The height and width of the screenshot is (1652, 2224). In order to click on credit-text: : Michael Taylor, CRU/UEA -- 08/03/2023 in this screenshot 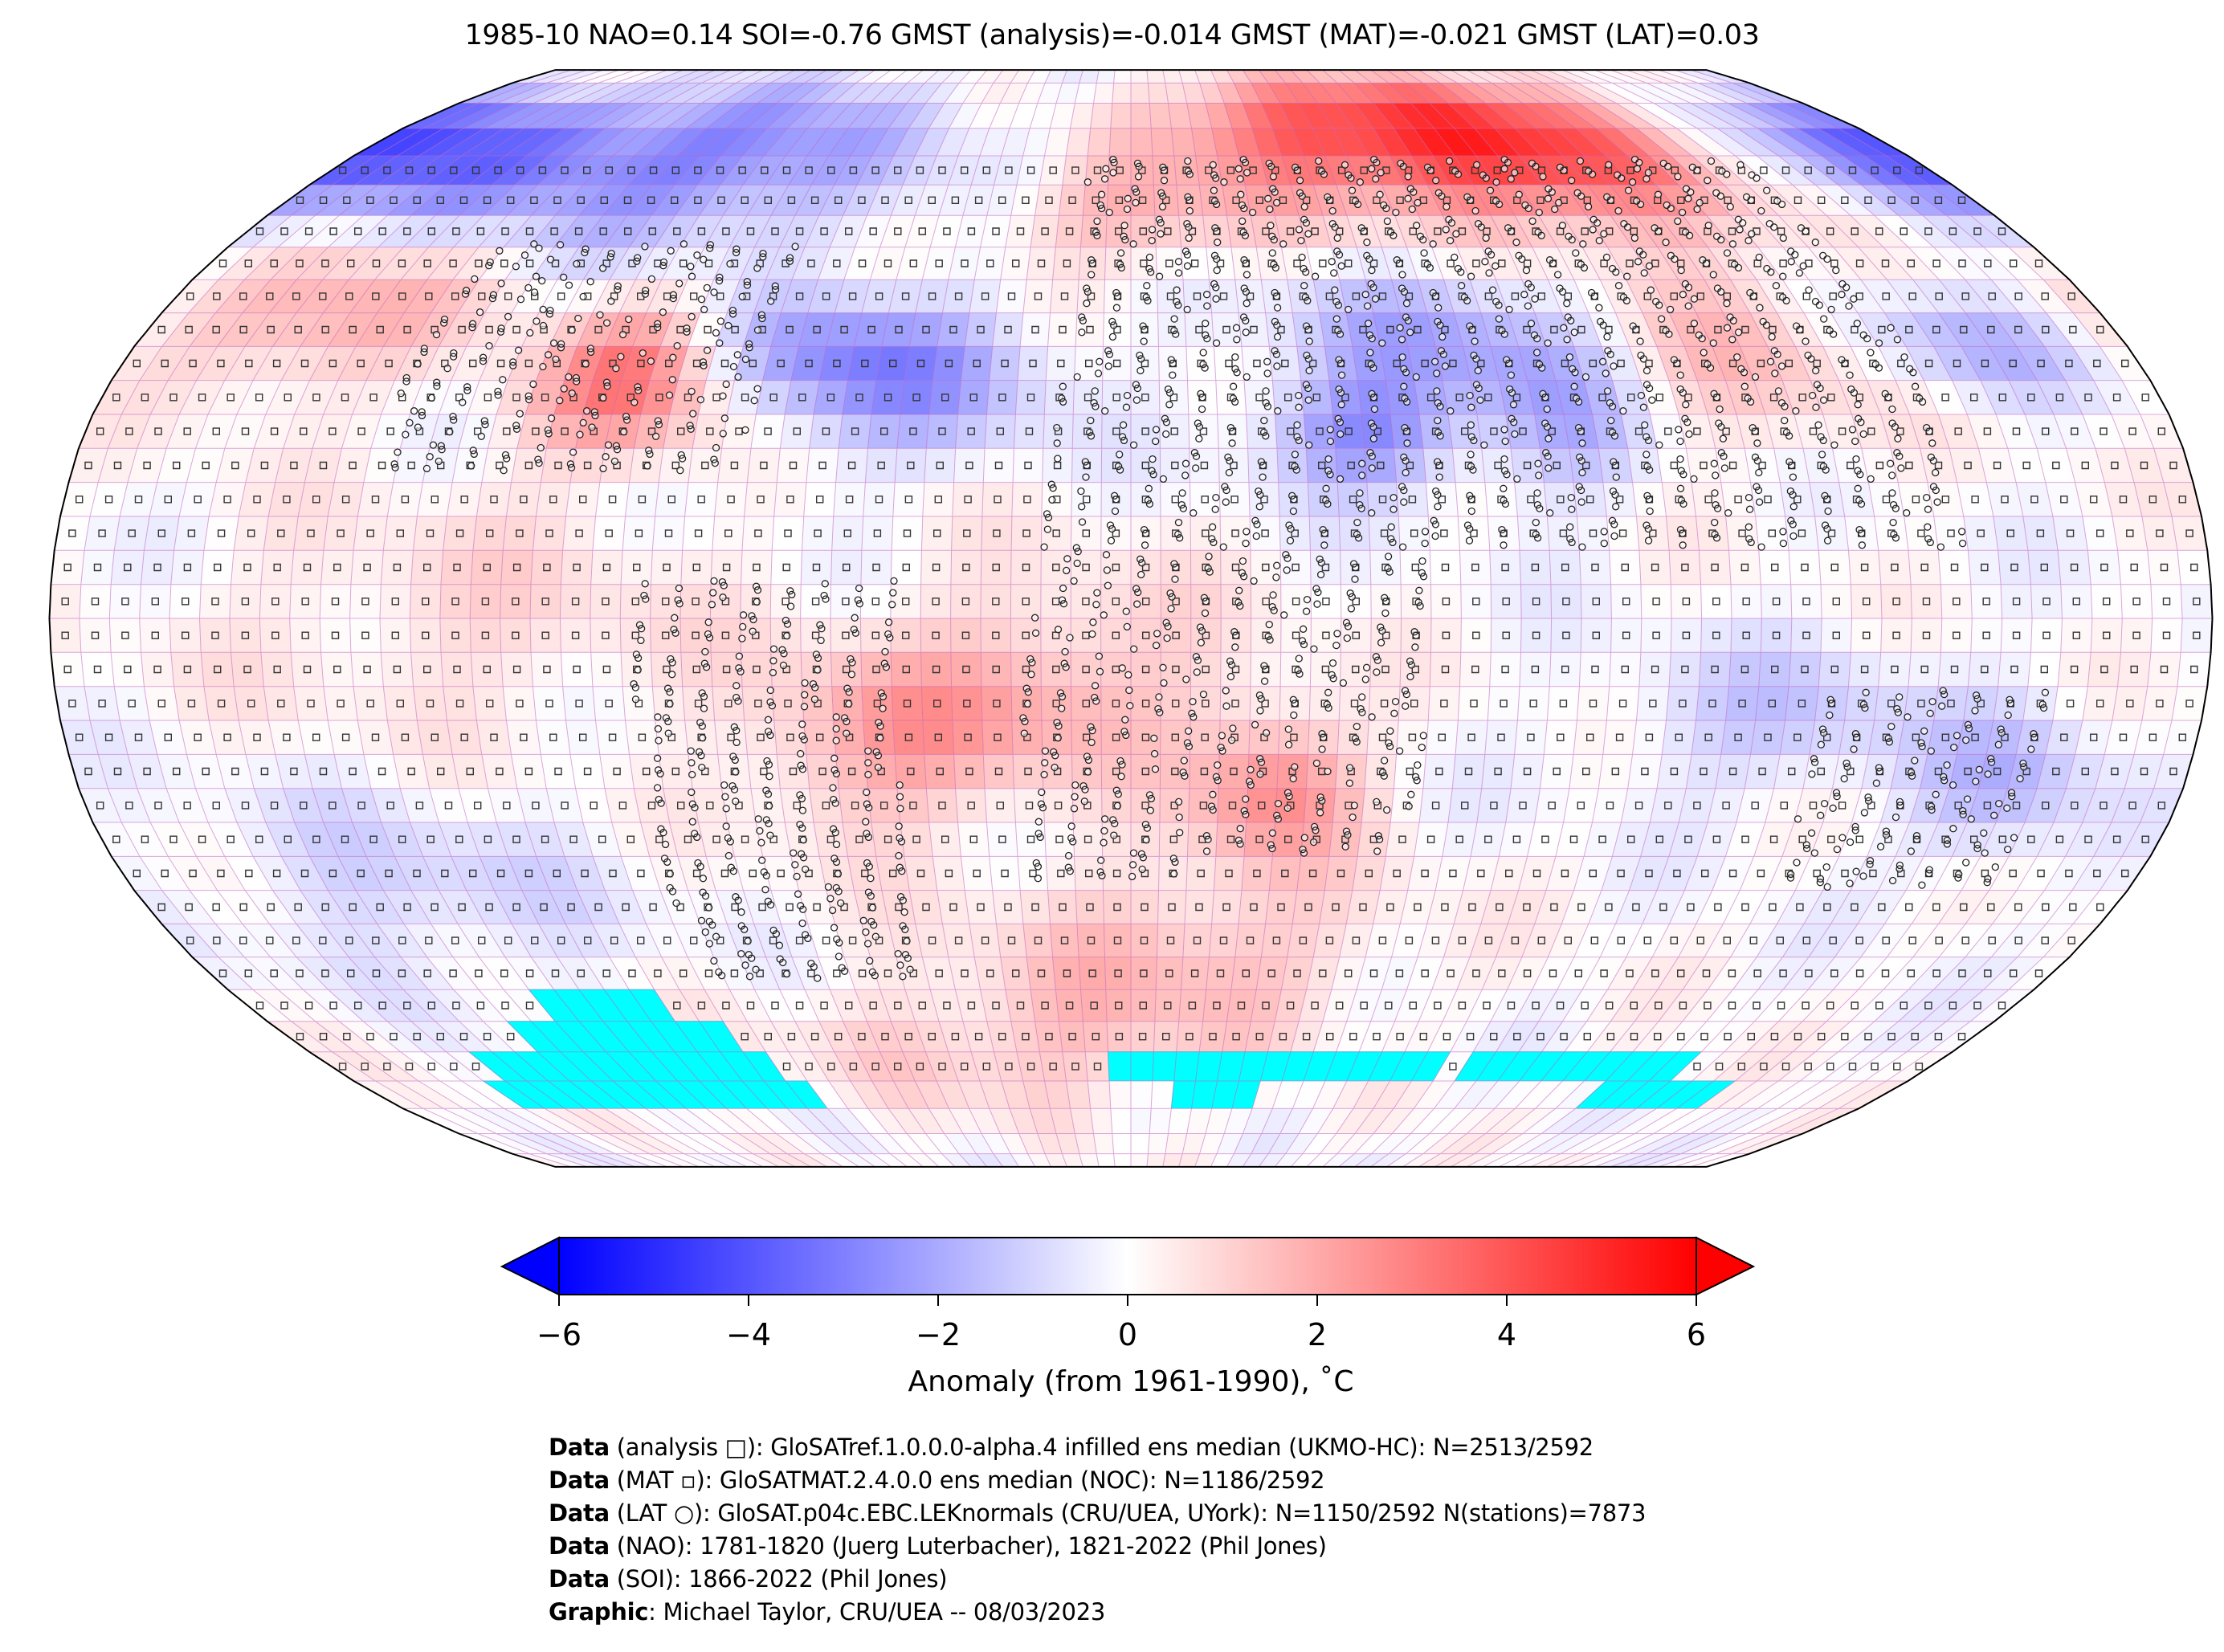, I will do `click(877, 1611)`.